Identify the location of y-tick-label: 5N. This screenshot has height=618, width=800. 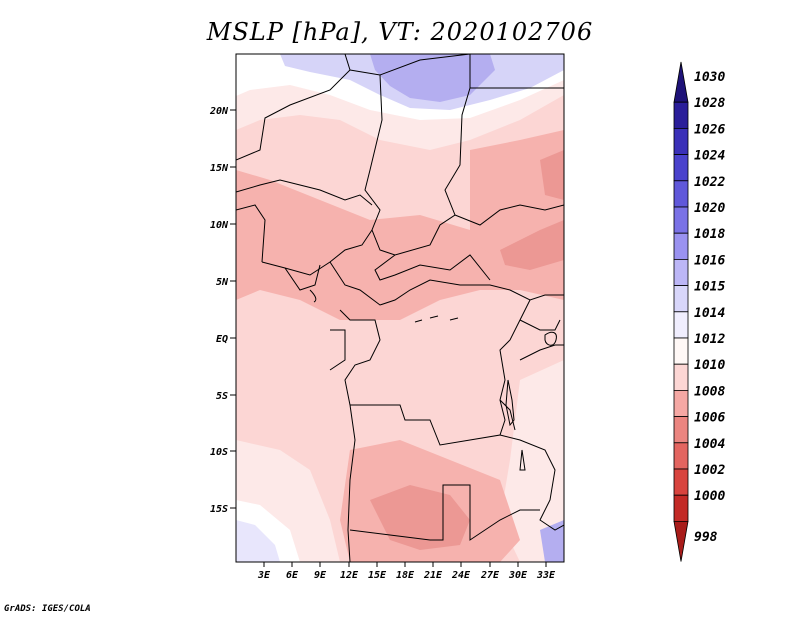
(222, 282).